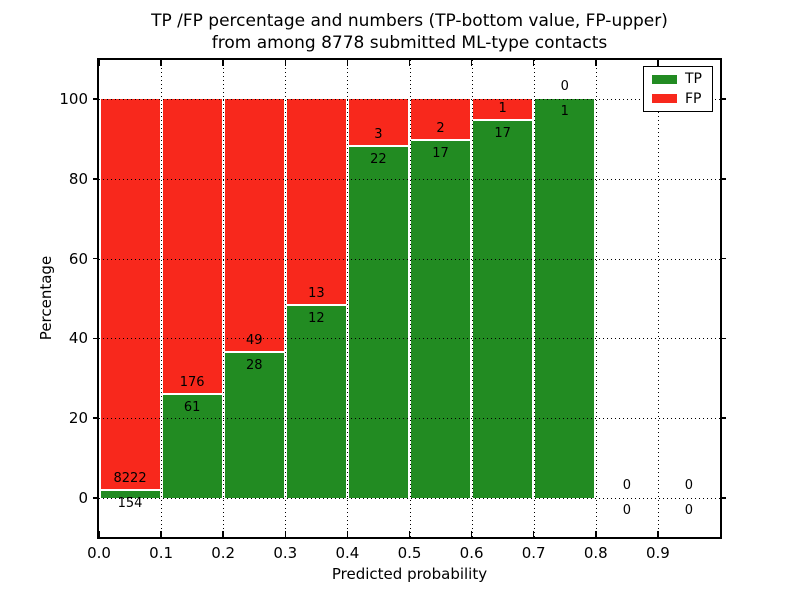 Image resolution: width=800 pixels, height=600 pixels. What do you see at coordinates (316, 319) in the screenshot?
I see `annotation-tp-count: 12` at bounding box center [316, 319].